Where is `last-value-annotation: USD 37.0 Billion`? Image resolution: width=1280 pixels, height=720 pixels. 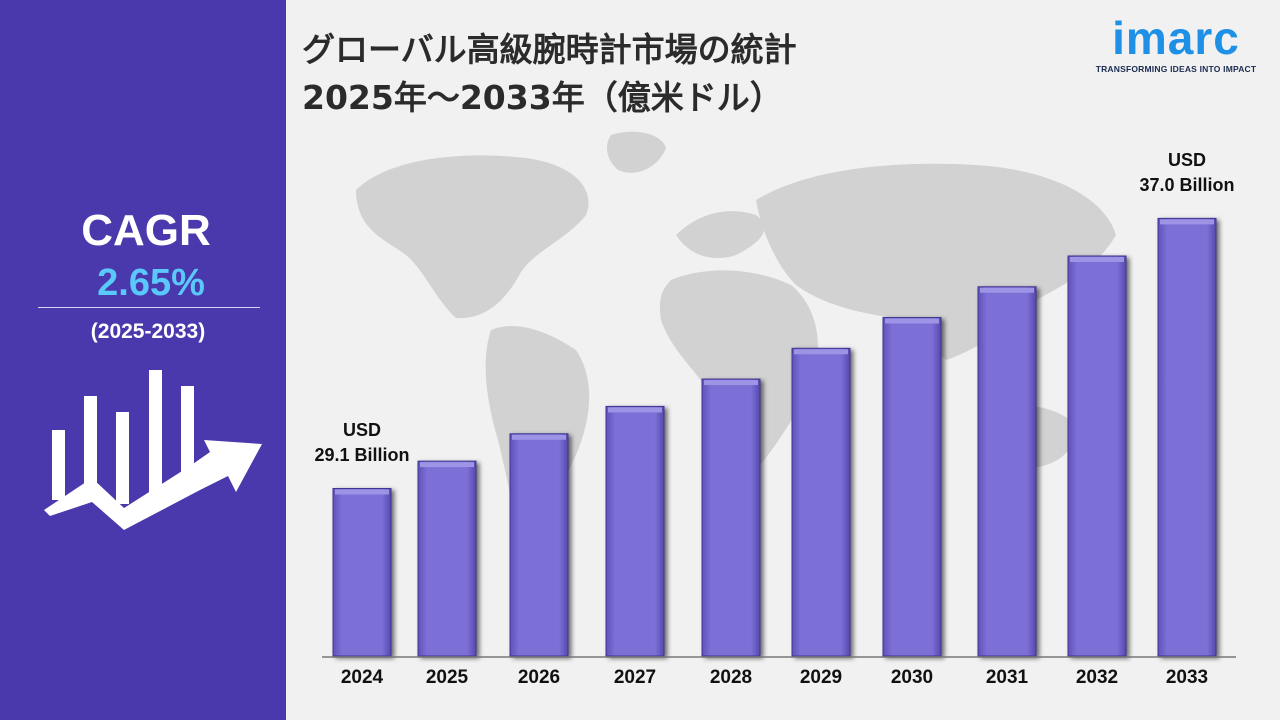 last-value-annotation: USD 37.0 Billion is located at coordinates (1187, 173).